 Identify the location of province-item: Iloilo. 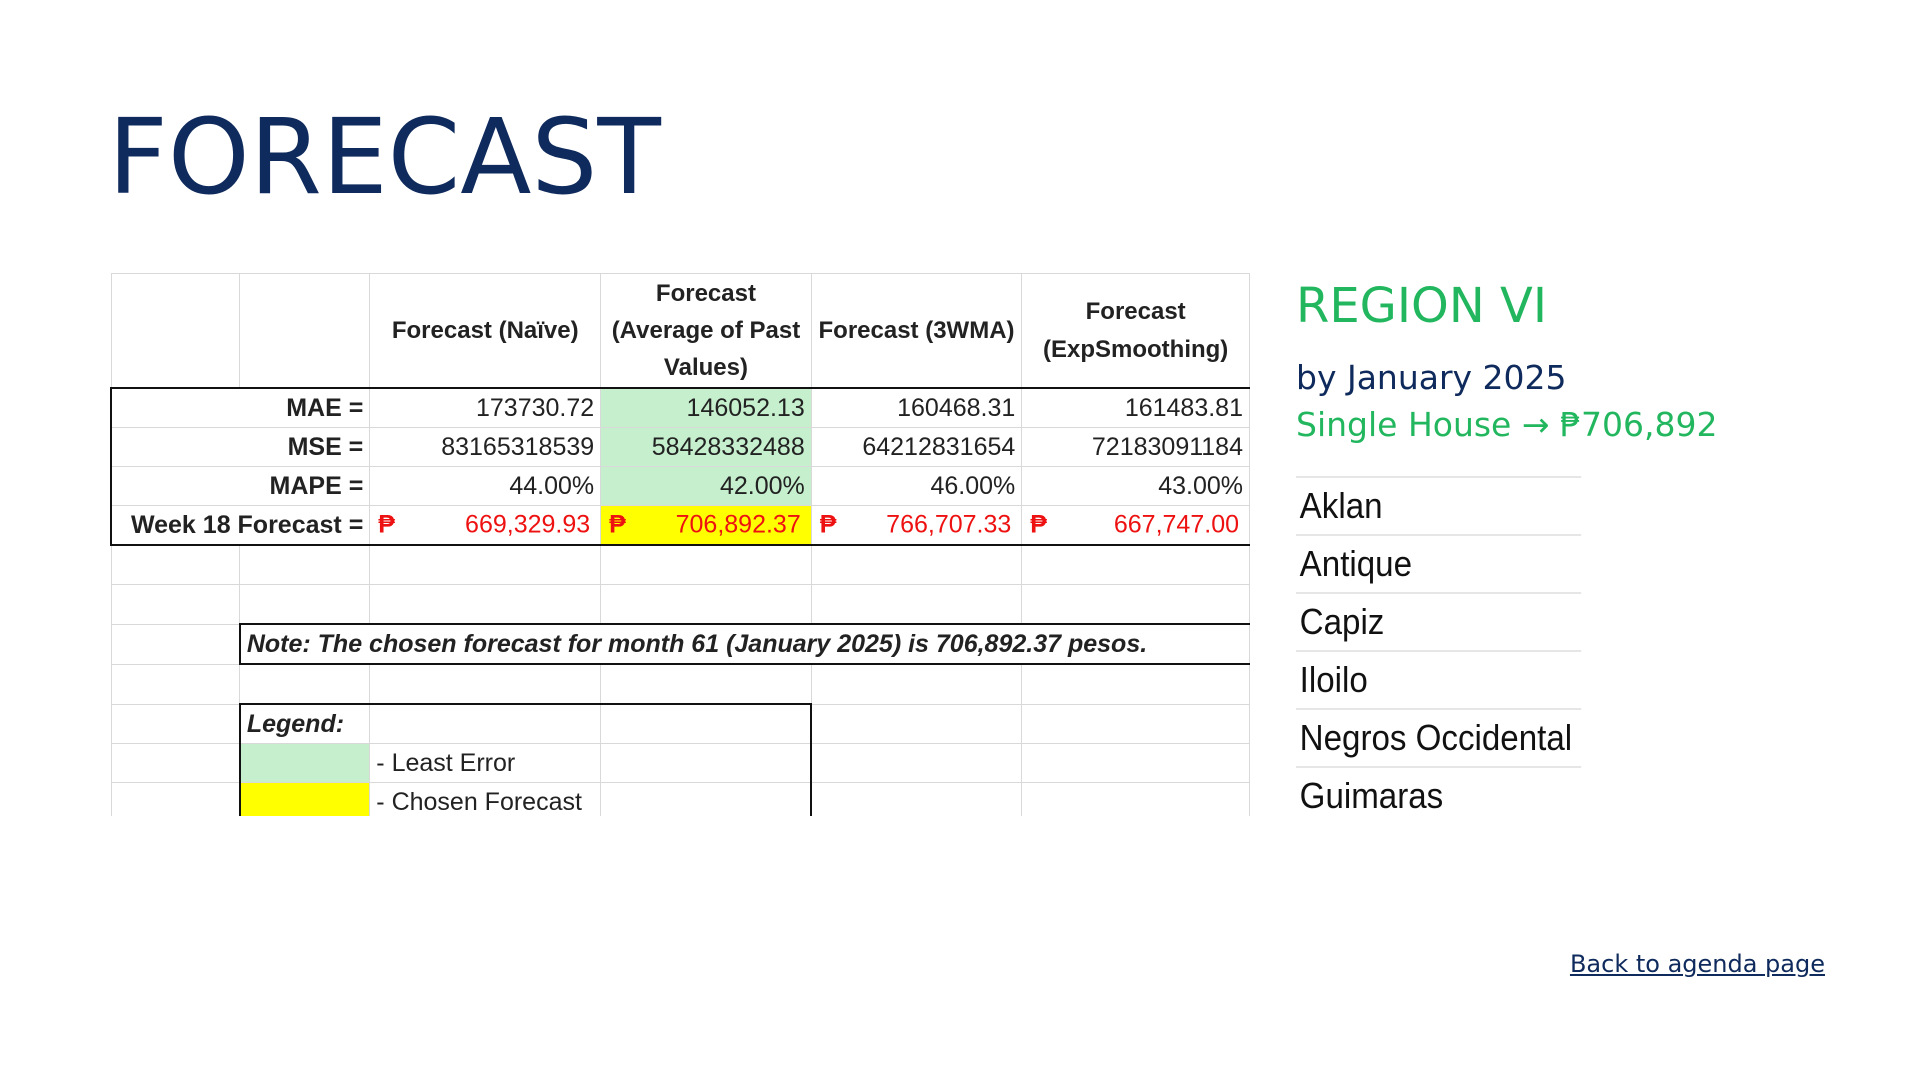
(1439, 679).